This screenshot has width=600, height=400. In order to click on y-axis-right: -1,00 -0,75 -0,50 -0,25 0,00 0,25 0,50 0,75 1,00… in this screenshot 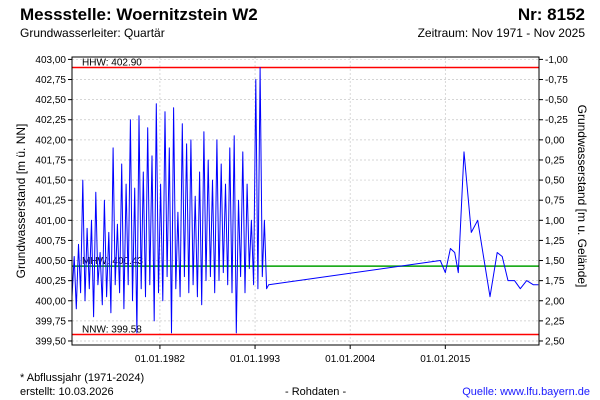, I will do `click(553, 201)`.